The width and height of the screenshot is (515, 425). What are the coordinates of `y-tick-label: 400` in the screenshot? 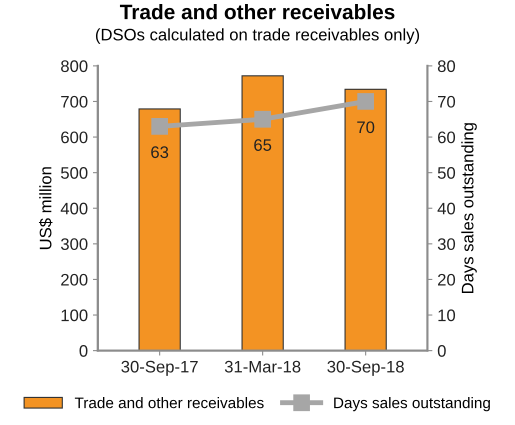 It's located at (74, 208).